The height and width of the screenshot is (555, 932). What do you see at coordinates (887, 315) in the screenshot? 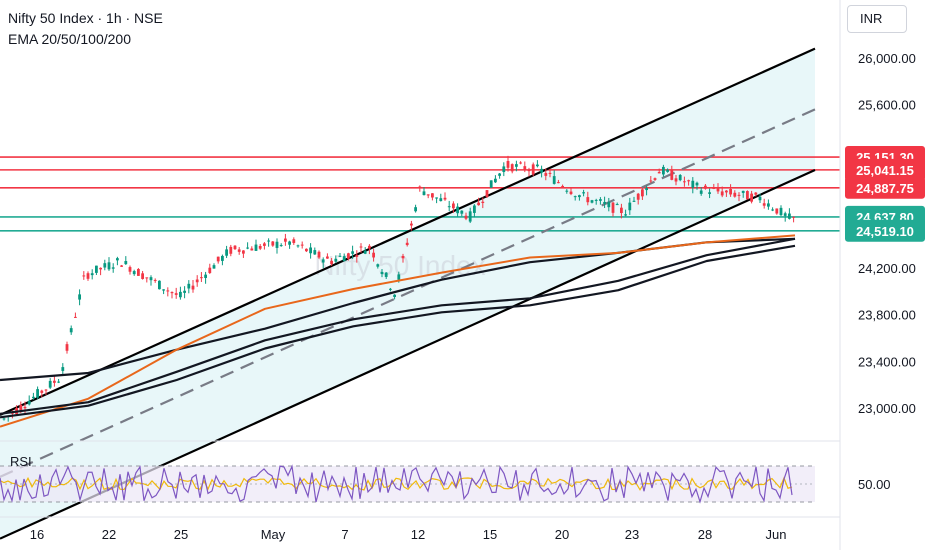
I see `y-tick-label: 23,800.00` at bounding box center [887, 315].